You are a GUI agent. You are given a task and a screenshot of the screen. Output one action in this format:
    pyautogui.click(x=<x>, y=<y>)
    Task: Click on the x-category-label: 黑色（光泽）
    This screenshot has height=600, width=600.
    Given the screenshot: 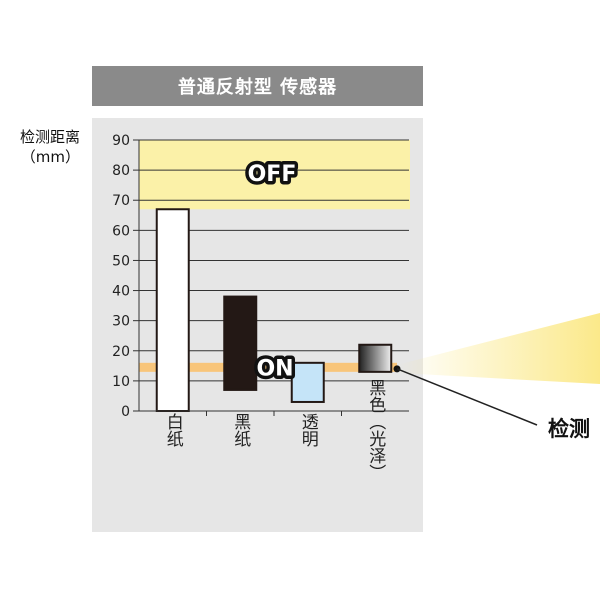 What is the action you would take?
    pyautogui.click(x=375, y=430)
    